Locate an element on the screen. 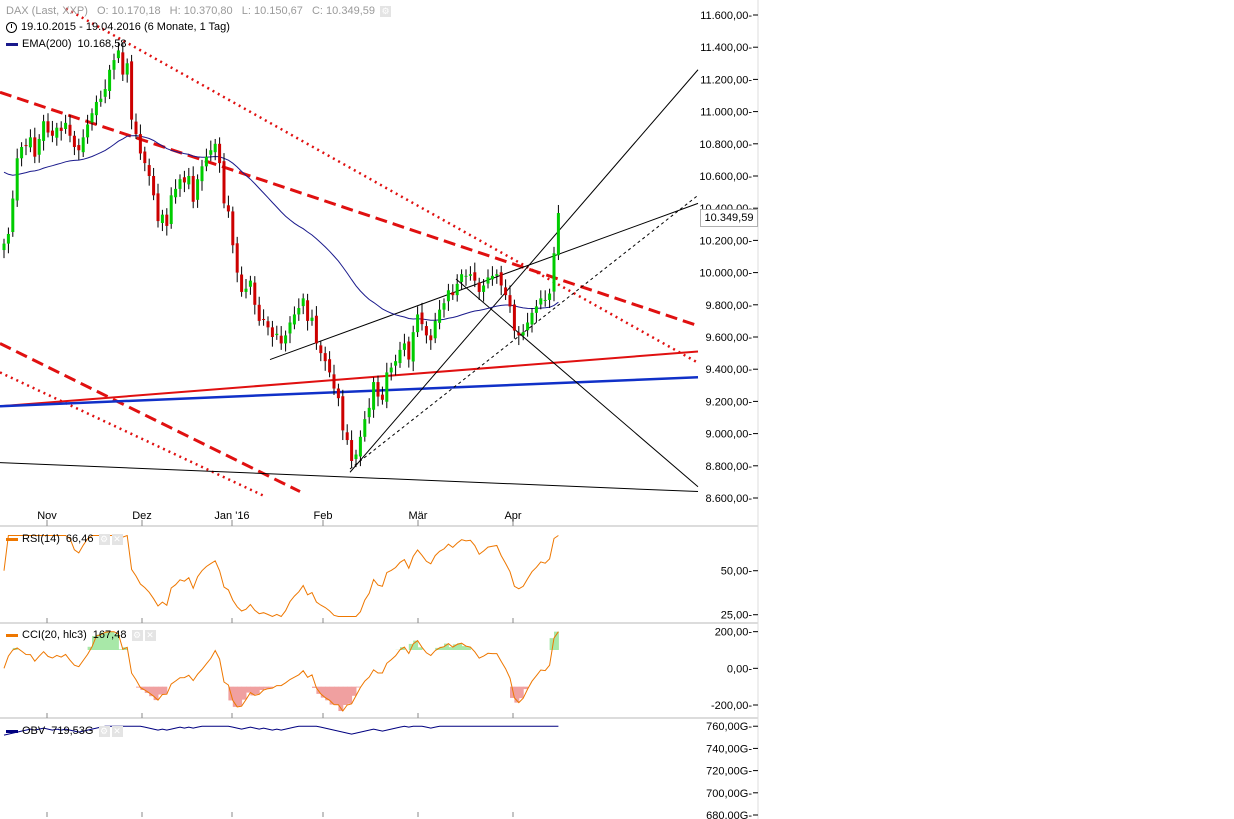 The width and height of the screenshot is (1234, 819). cci-settings-icon: ⚙ is located at coordinates (137, 635).